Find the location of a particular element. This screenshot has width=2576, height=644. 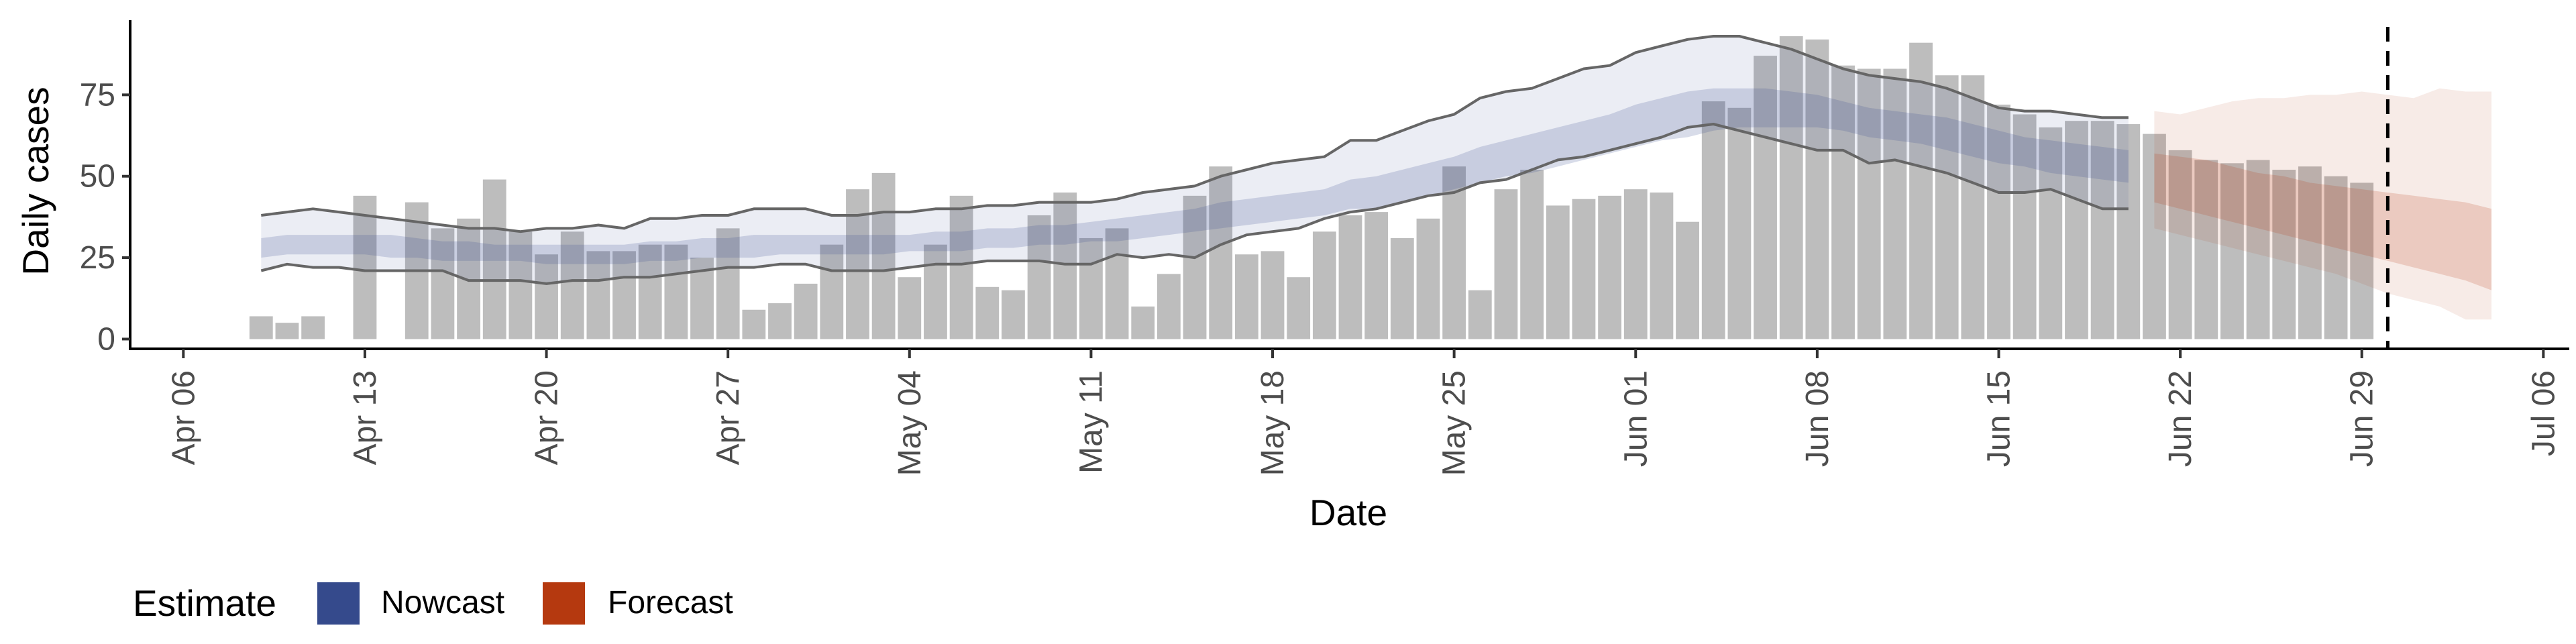

legend: Estimate Nowcast Forecast is located at coordinates (433, 603).